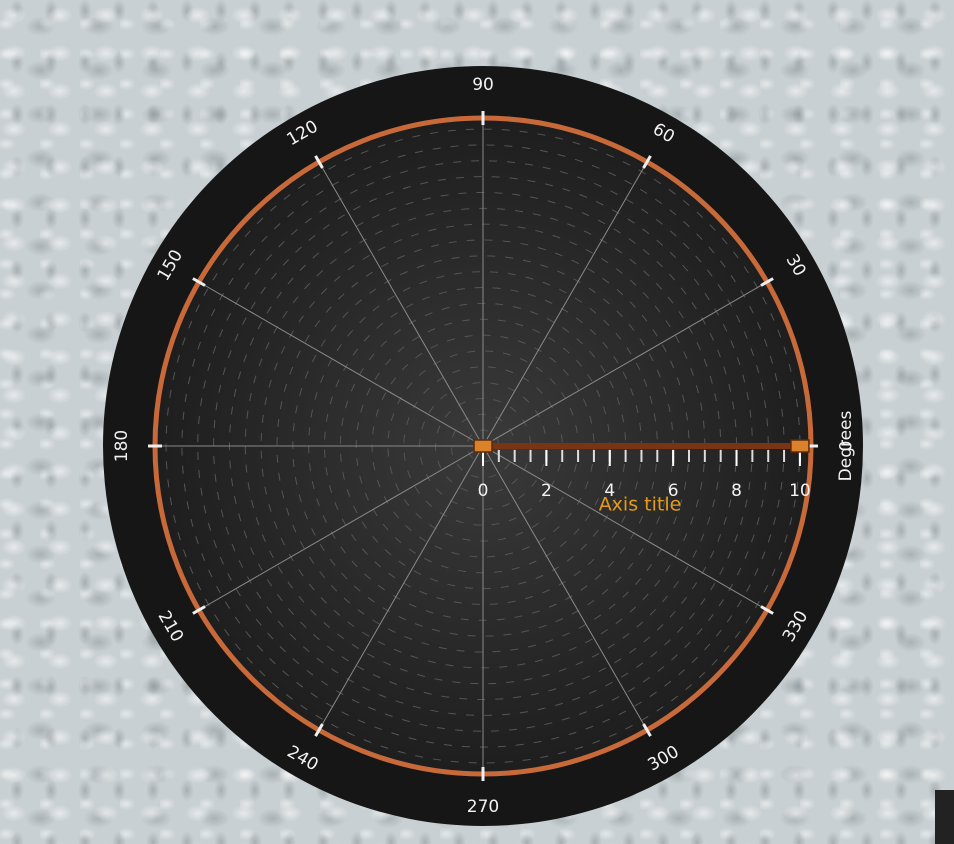  Describe the element at coordinates (483, 491) in the screenshot. I see `radial-tick-label: 0` at that location.